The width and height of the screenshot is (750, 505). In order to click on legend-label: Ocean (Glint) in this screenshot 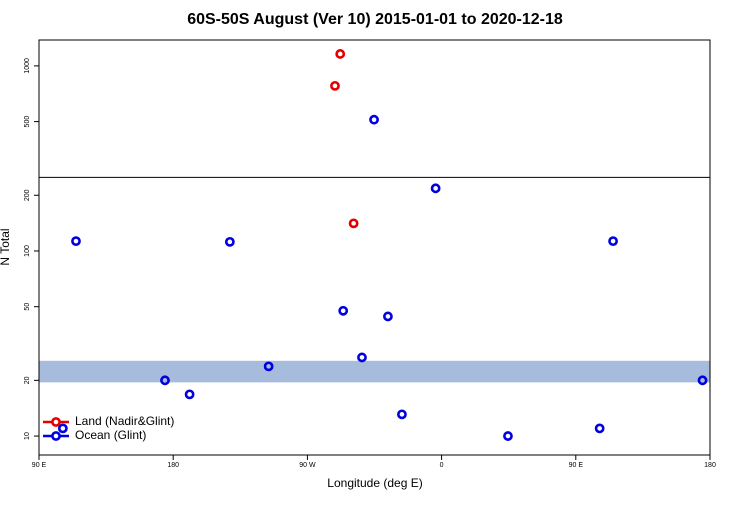, I will do `click(110, 435)`.